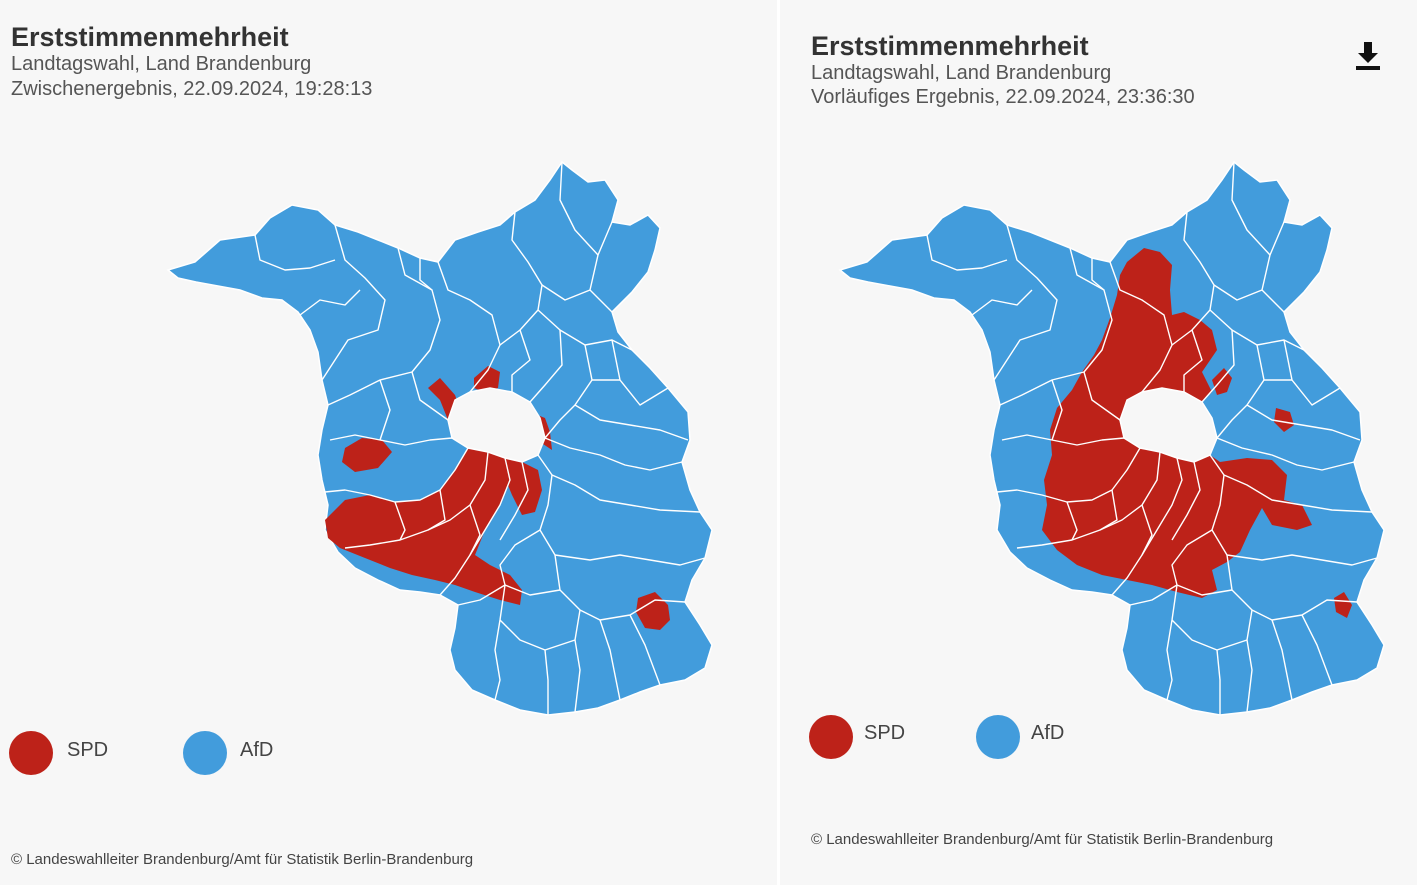  I want to click on download-button, so click(1368, 55).